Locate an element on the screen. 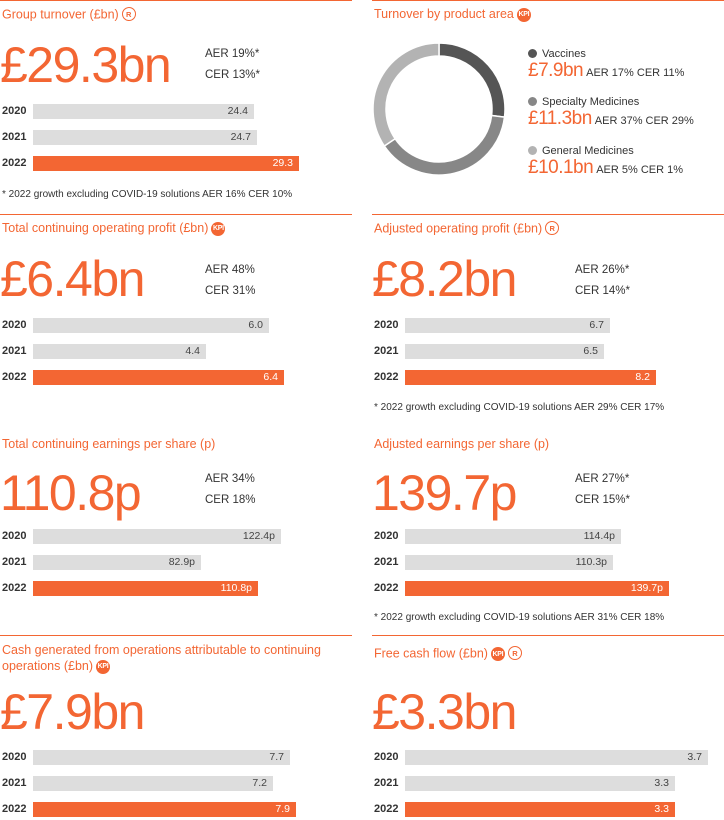  bar-2022: 139.7p is located at coordinates (537, 588).